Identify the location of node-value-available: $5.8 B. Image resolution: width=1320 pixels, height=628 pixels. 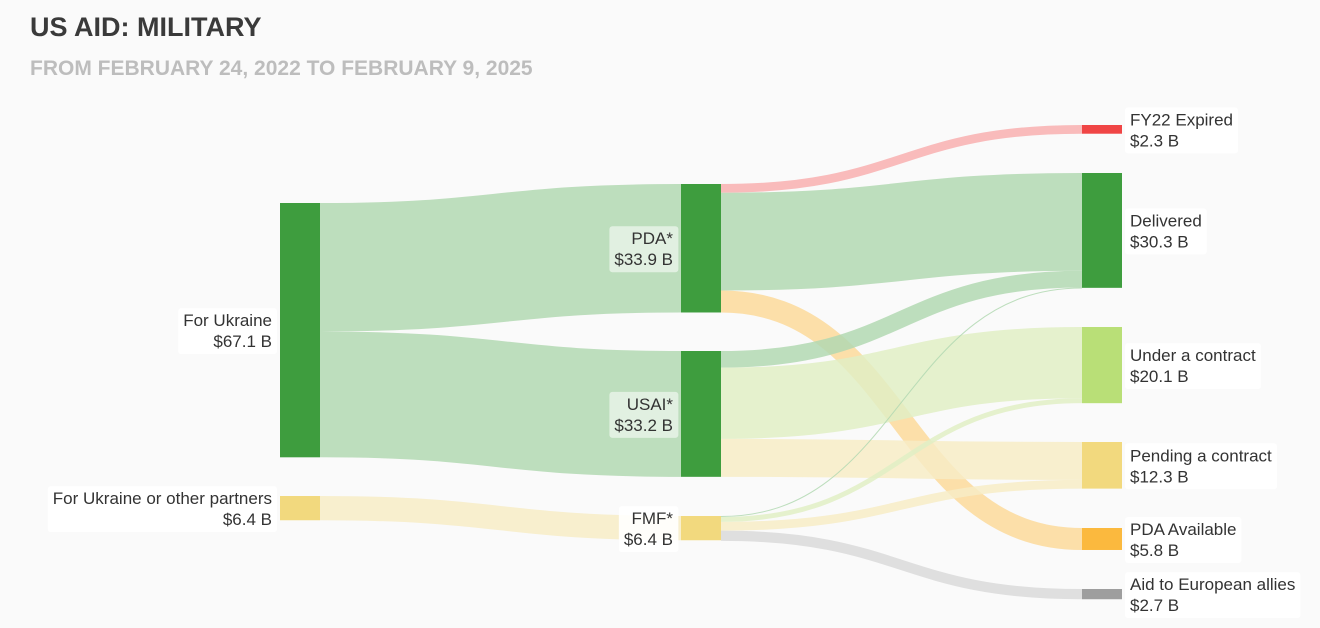
(1154, 550).